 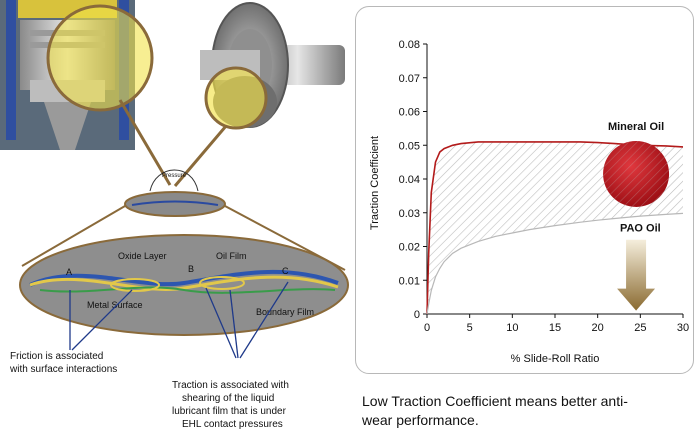 What do you see at coordinates (191, 269) in the screenshot?
I see `point-b-label: B` at bounding box center [191, 269].